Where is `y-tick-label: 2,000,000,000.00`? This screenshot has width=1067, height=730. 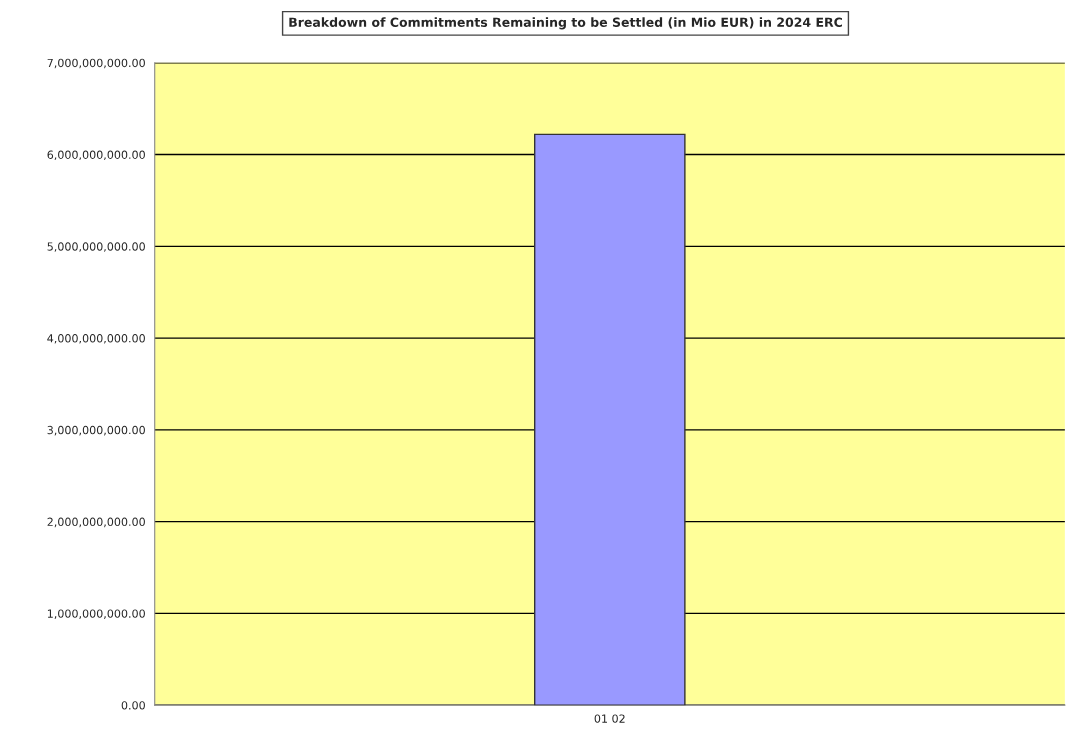 y-tick-label: 2,000,000,000.00 is located at coordinates (96, 522).